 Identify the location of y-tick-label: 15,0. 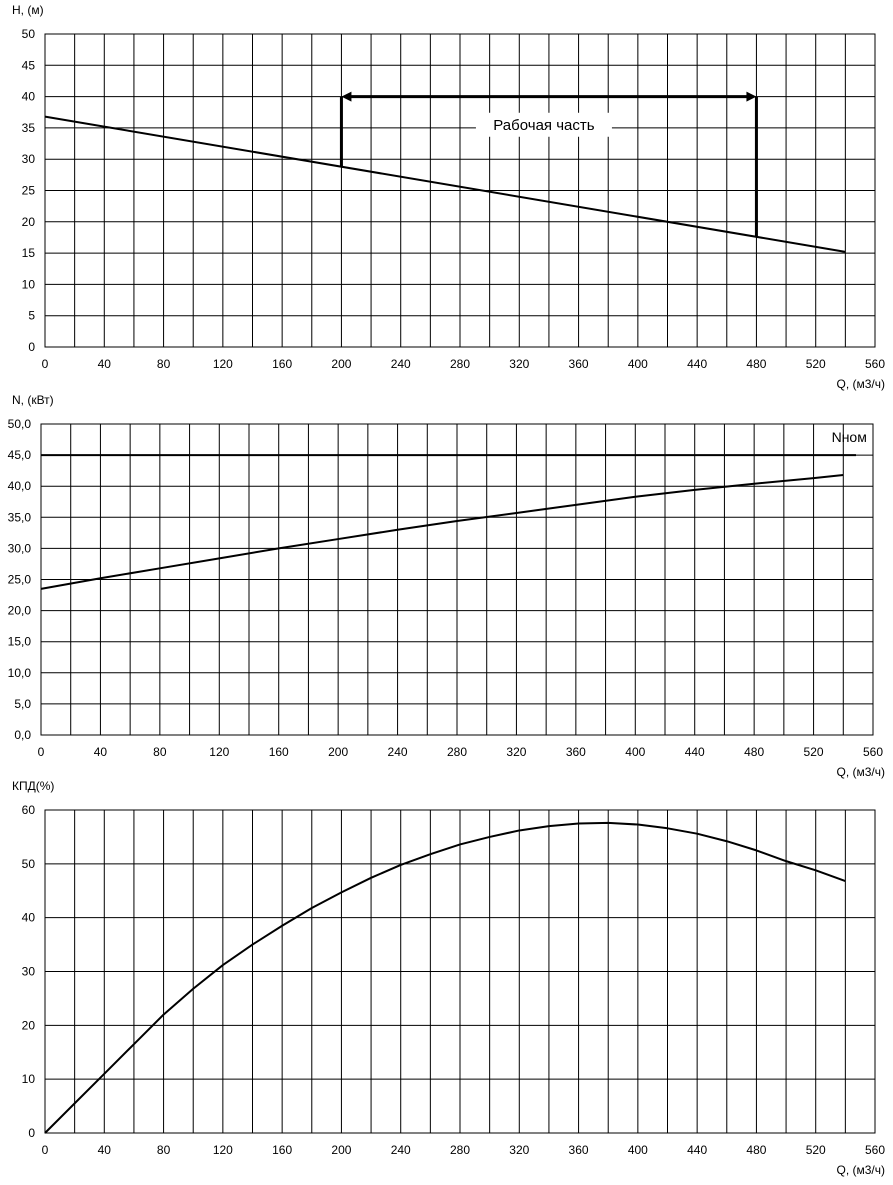
(20, 642).